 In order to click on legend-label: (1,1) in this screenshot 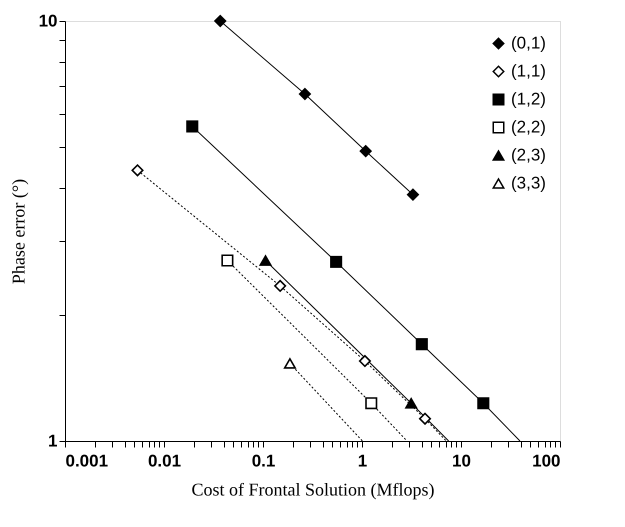, I will do `click(528, 71)`.